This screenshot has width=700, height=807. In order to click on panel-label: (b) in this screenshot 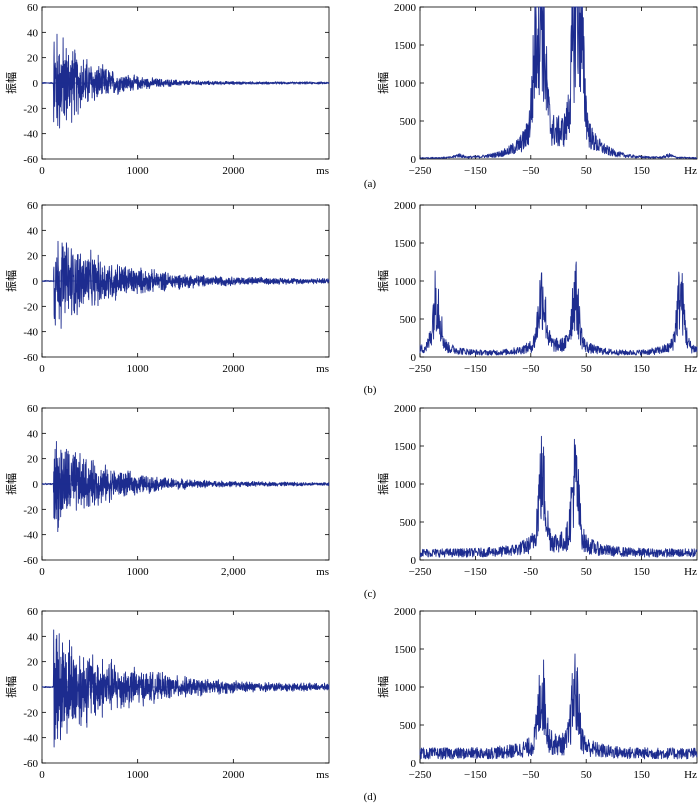, I will do `click(370, 390)`.